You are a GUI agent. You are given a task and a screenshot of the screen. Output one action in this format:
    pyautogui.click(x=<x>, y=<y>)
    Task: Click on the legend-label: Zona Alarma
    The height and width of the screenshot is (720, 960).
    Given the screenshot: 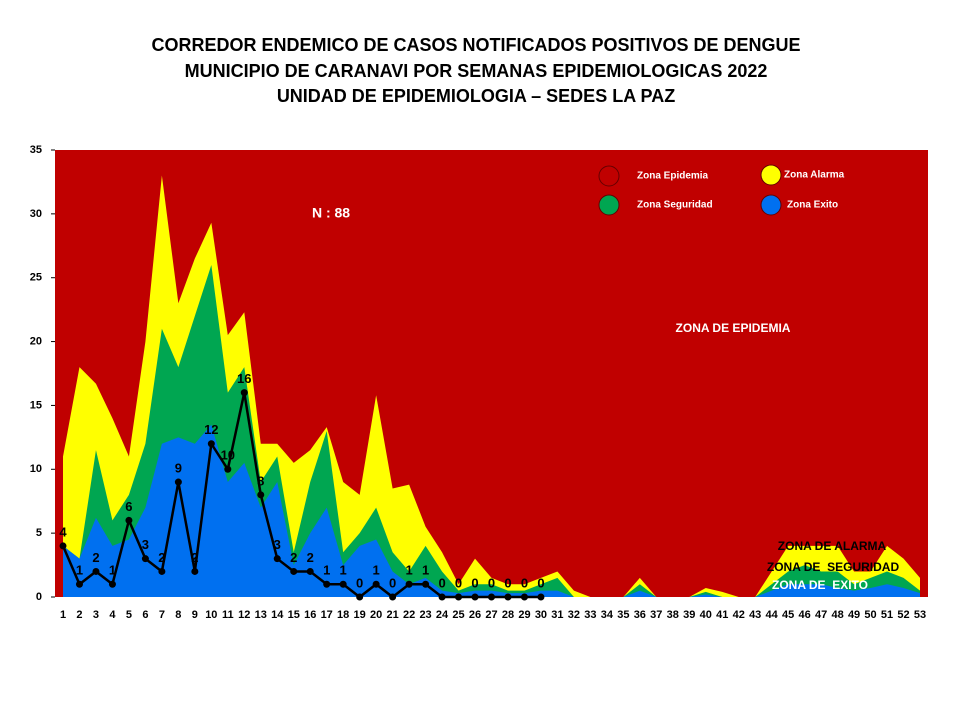 What is the action you would take?
    pyautogui.click(x=814, y=175)
    